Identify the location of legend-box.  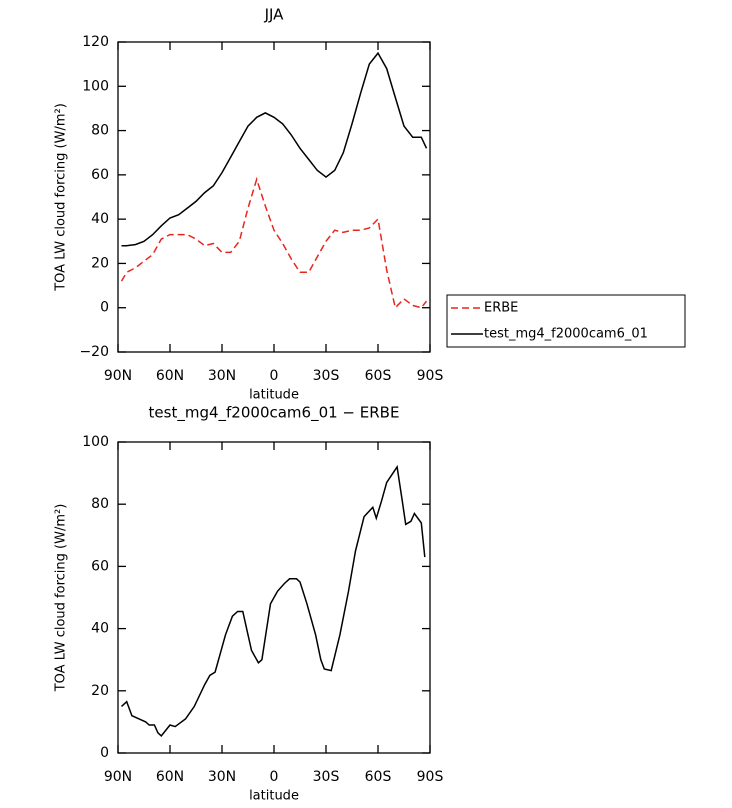
(566, 321).